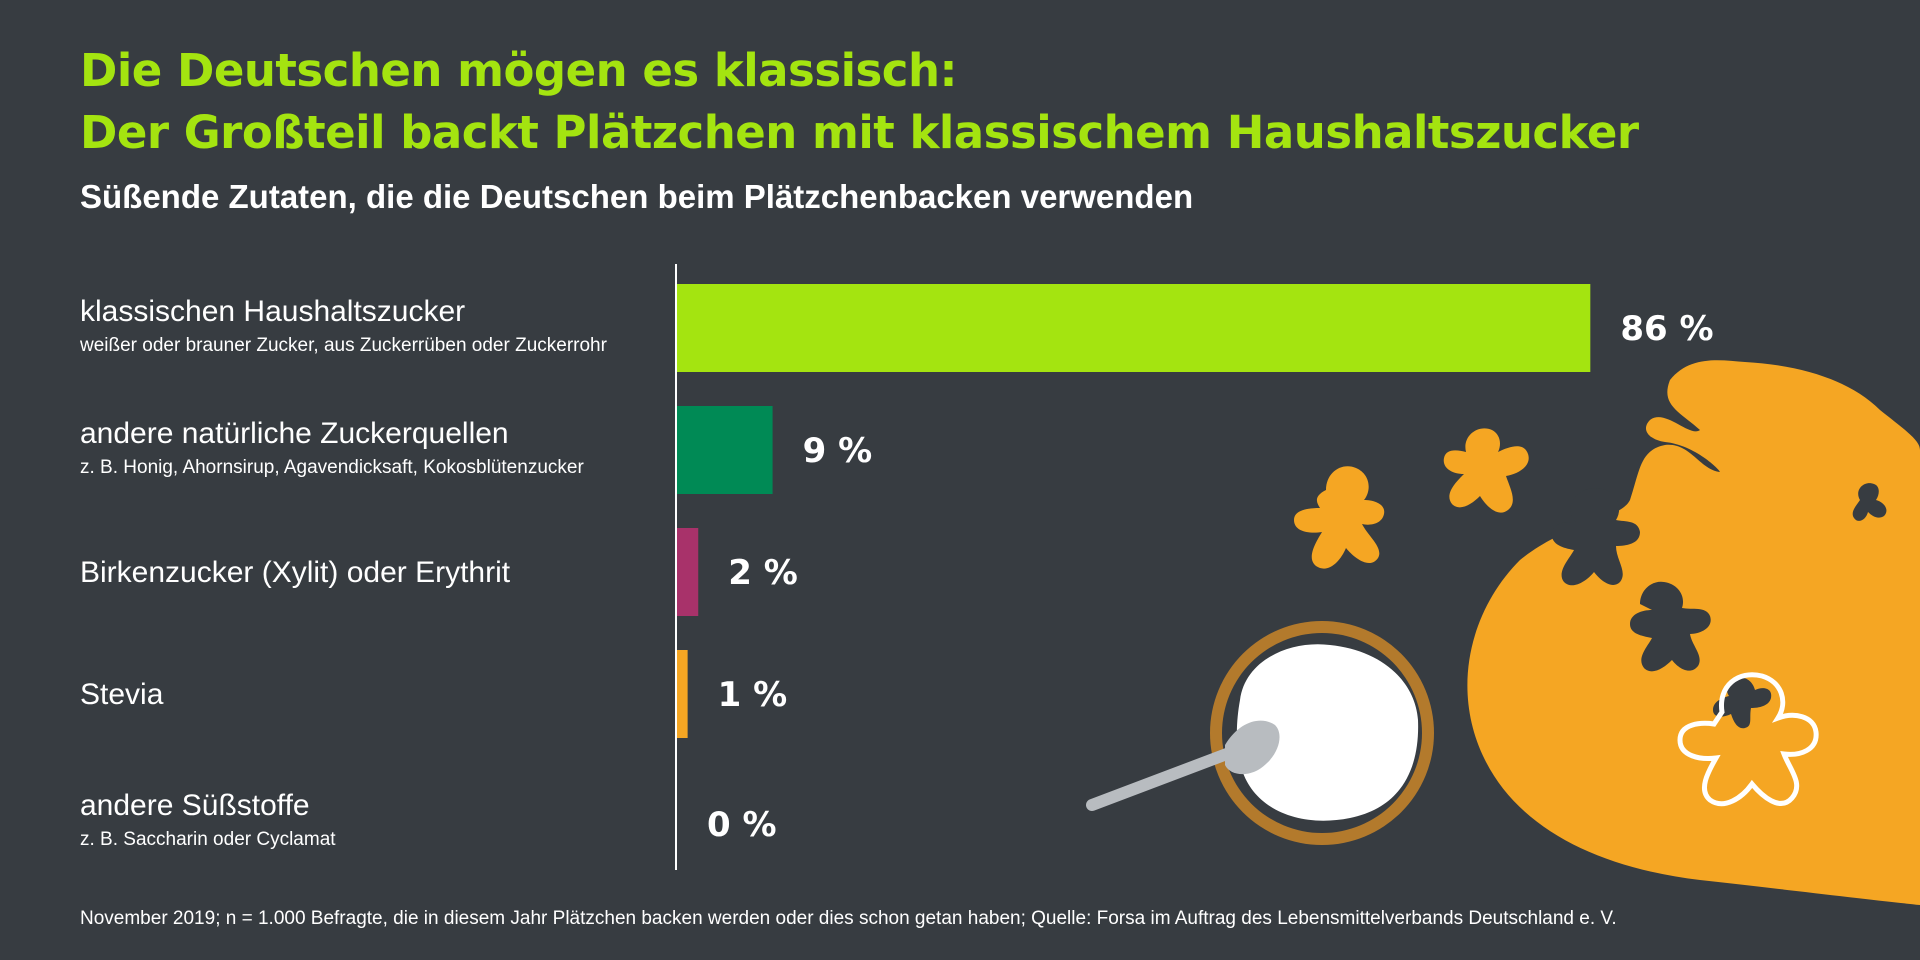 This screenshot has width=1920, height=960. What do you see at coordinates (519, 70) in the screenshot?
I see `title-line-1: Die Deutschen mögen es klassisch:` at bounding box center [519, 70].